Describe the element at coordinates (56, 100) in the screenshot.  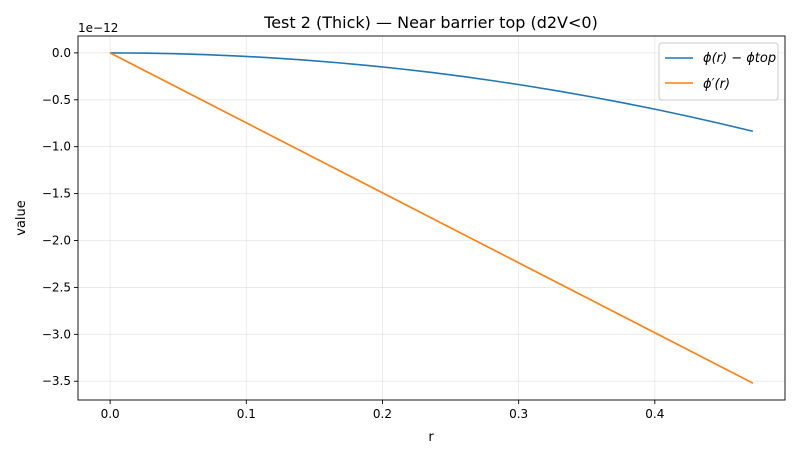
I see `y-tick-label: −0.5` at that location.